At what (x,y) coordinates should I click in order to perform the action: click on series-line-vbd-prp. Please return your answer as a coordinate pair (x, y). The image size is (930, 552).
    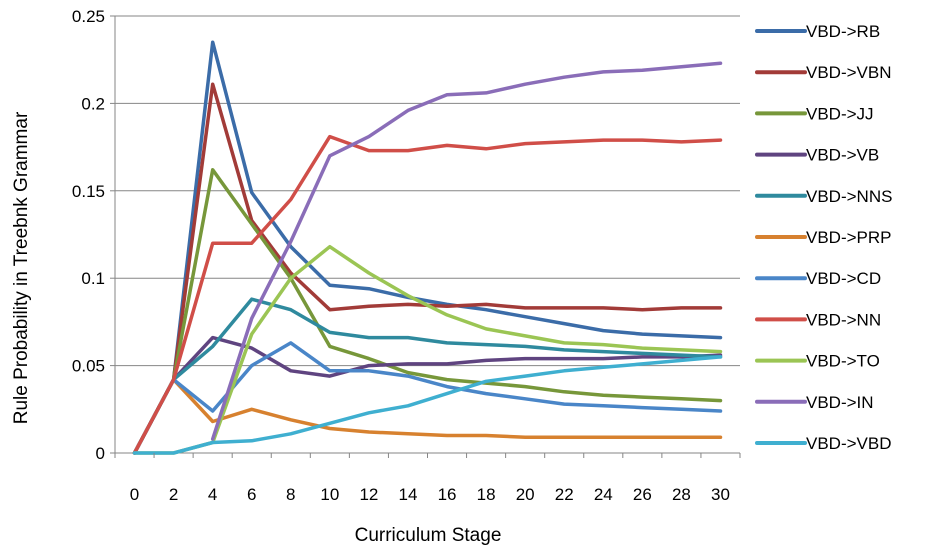
    Looking at the image, I should click on (427, 416).